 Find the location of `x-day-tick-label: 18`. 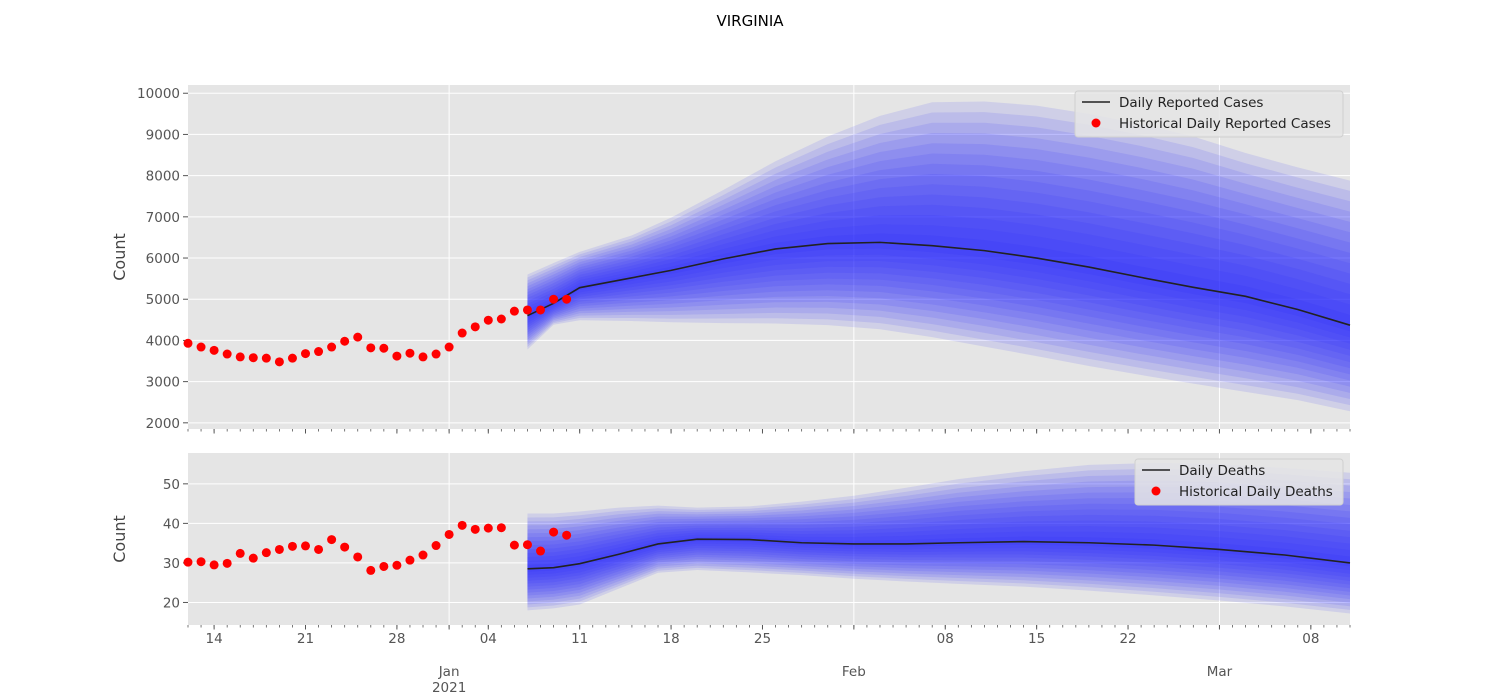

x-day-tick-label: 18 is located at coordinates (670, 639).